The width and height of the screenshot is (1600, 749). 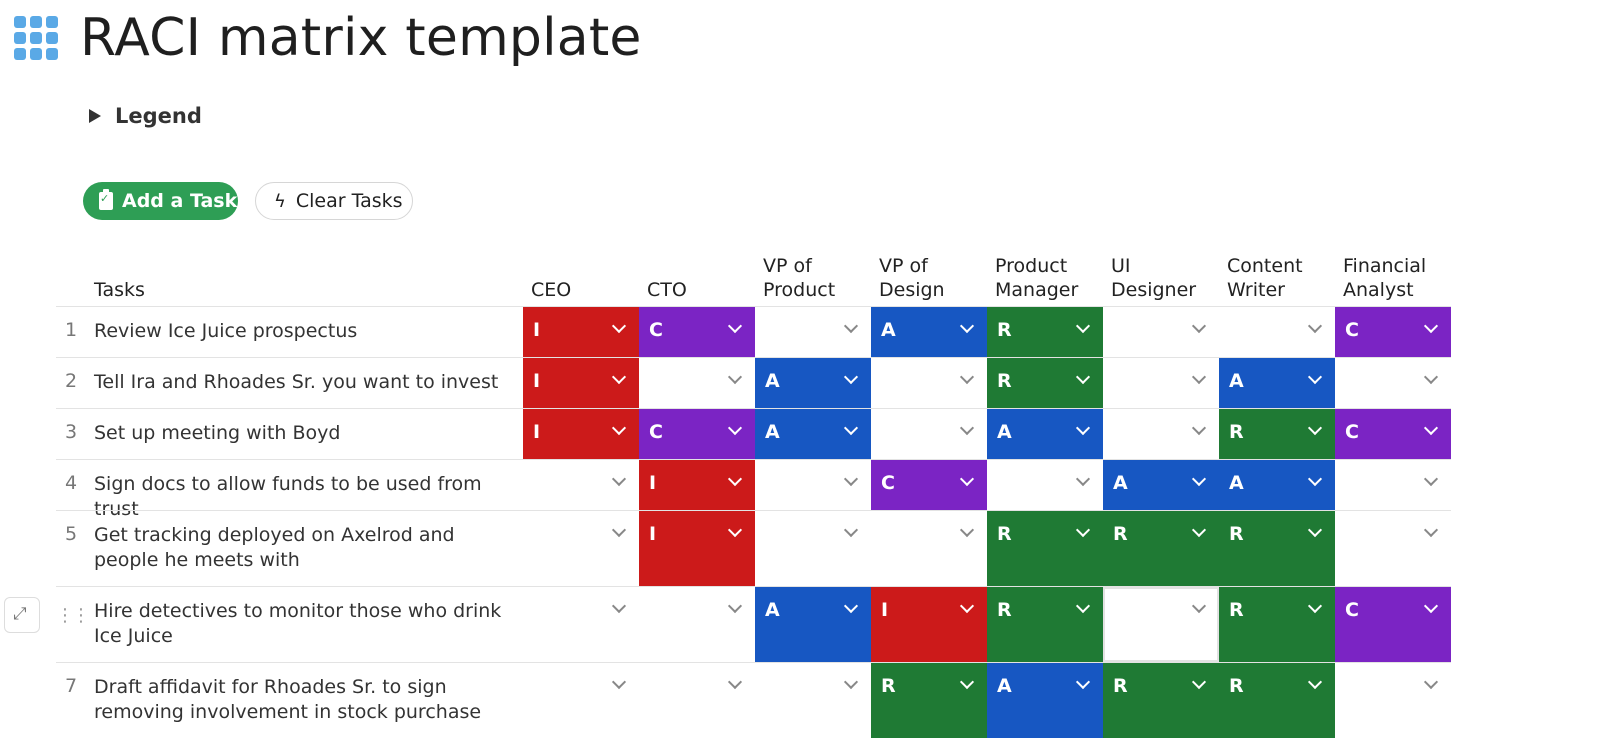 I want to click on header-role-label: CEO, so click(x=551, y=290).